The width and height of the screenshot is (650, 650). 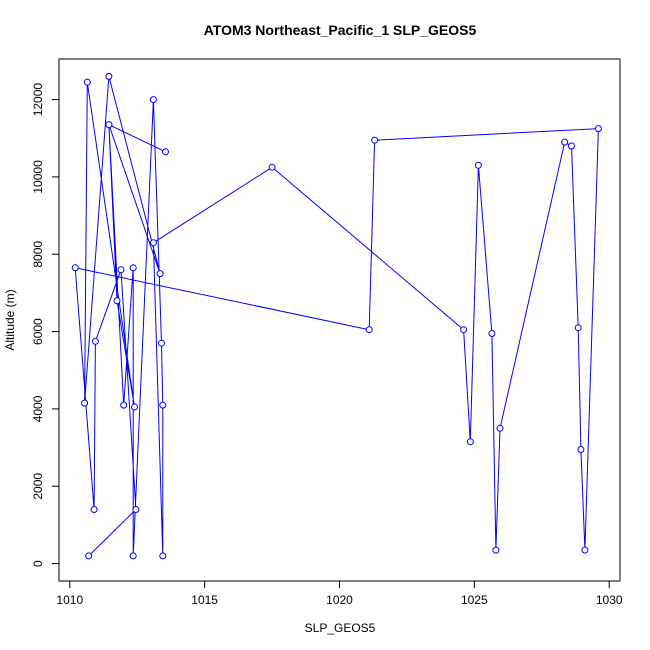 What do you see at coordinates (340, 30) in the screenshot?
I see `chart-title: ATOM3 Northeast_Pacific_1 SLP_GEOS5` at bounding box center [340, 30].